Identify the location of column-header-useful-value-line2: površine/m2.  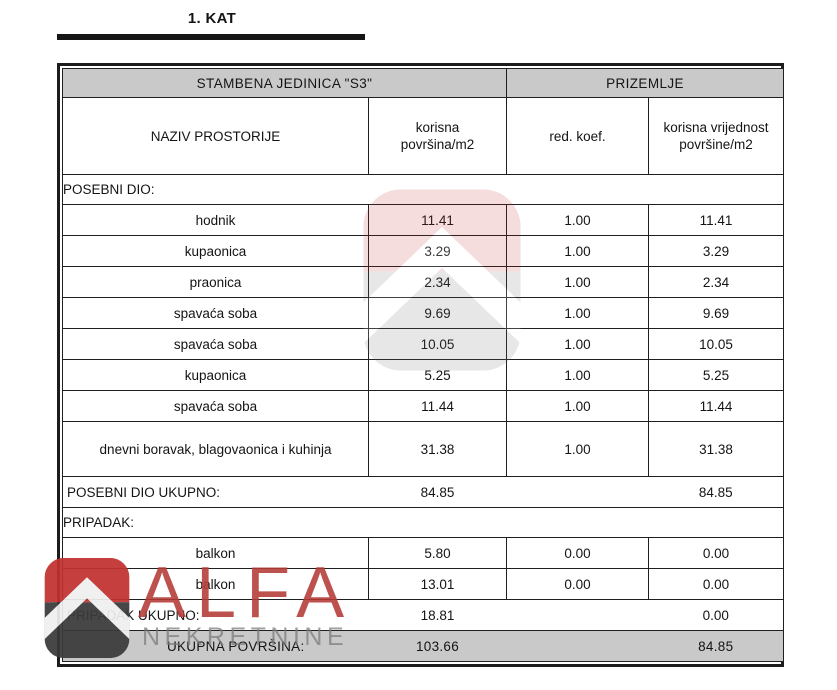
(716, 144).